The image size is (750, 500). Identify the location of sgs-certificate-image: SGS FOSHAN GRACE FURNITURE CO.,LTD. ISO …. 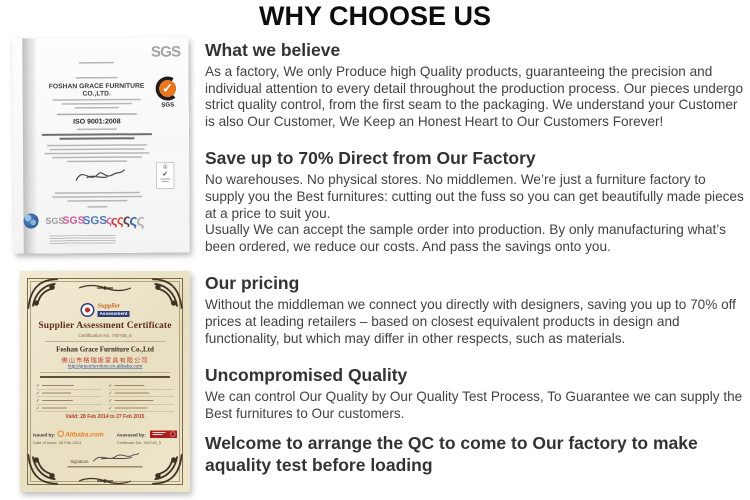
(101, 145).